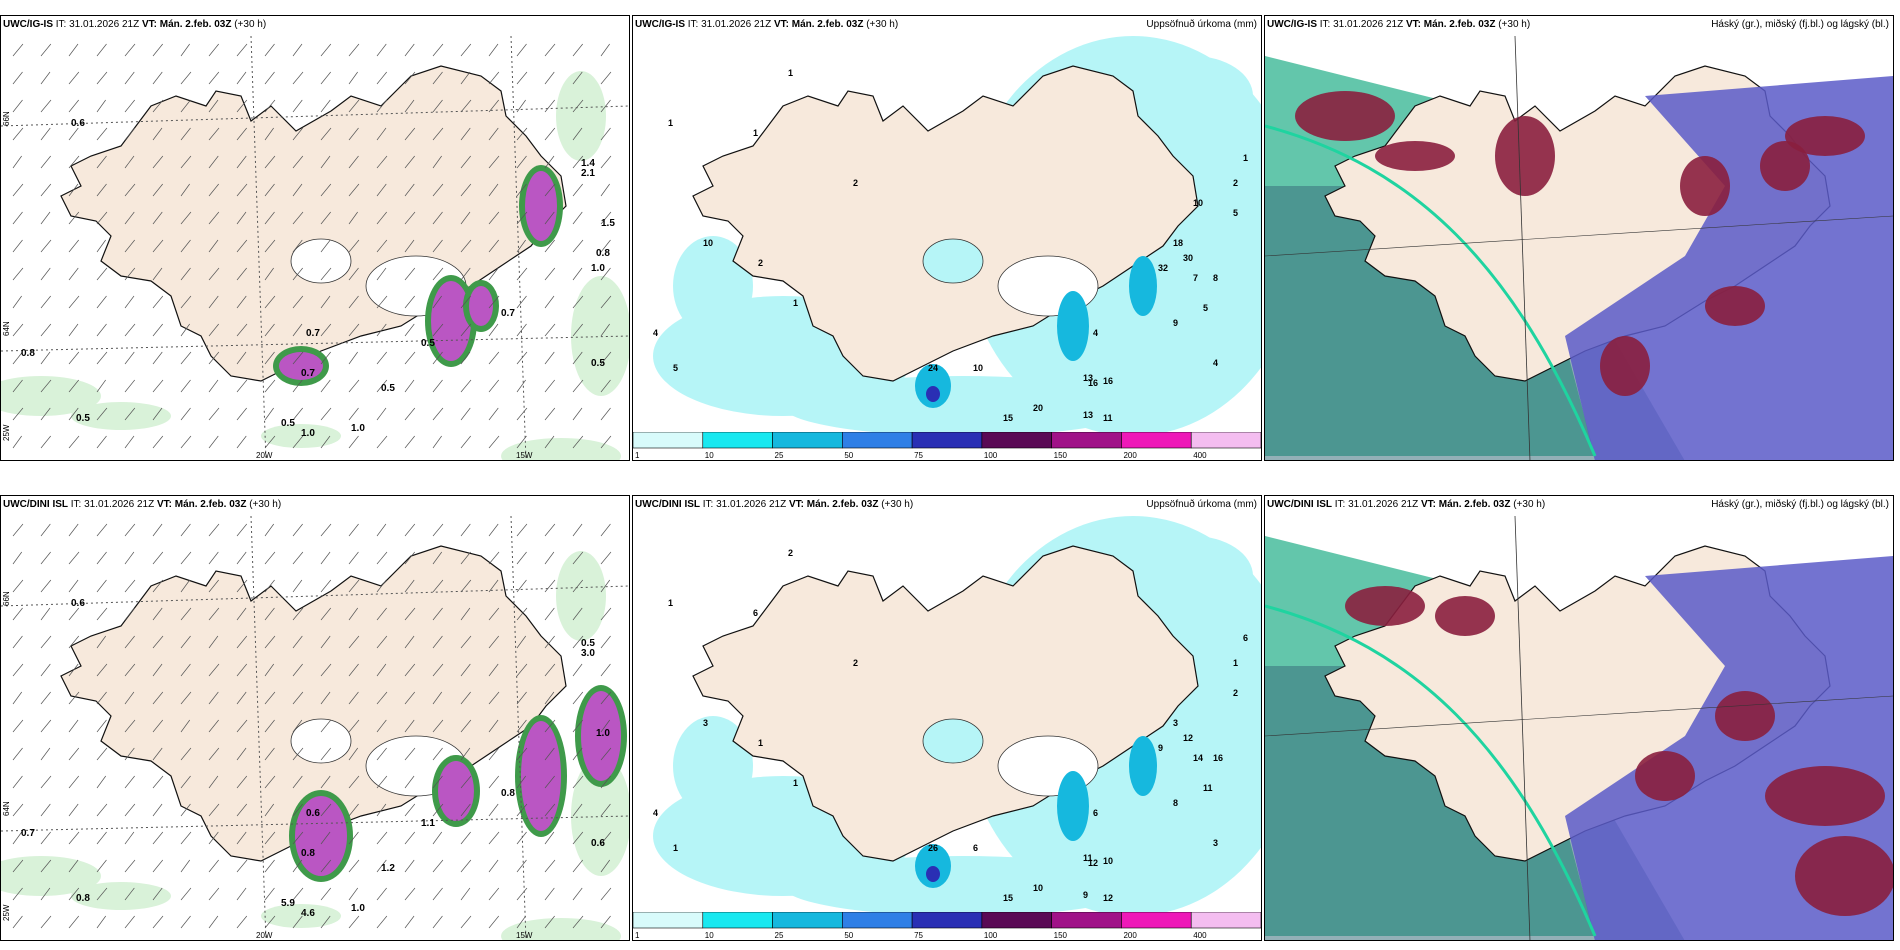 This screenshot has height=950, width=1900. What do you see at coordinates (1825, 796) in the screenshot?
I see `low-cloud-area` at bounding box center [1825, 796].